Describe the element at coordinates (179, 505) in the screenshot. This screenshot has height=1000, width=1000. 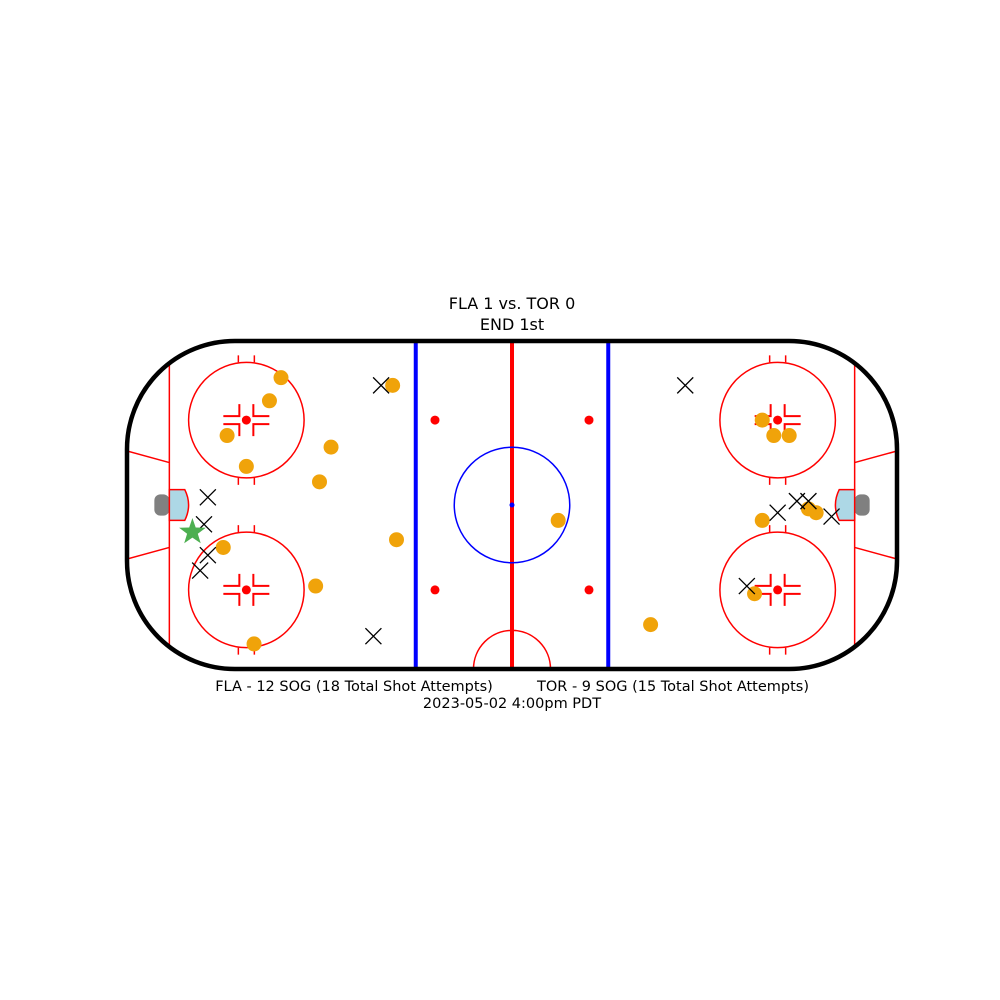
I see `left-crease` at that location.